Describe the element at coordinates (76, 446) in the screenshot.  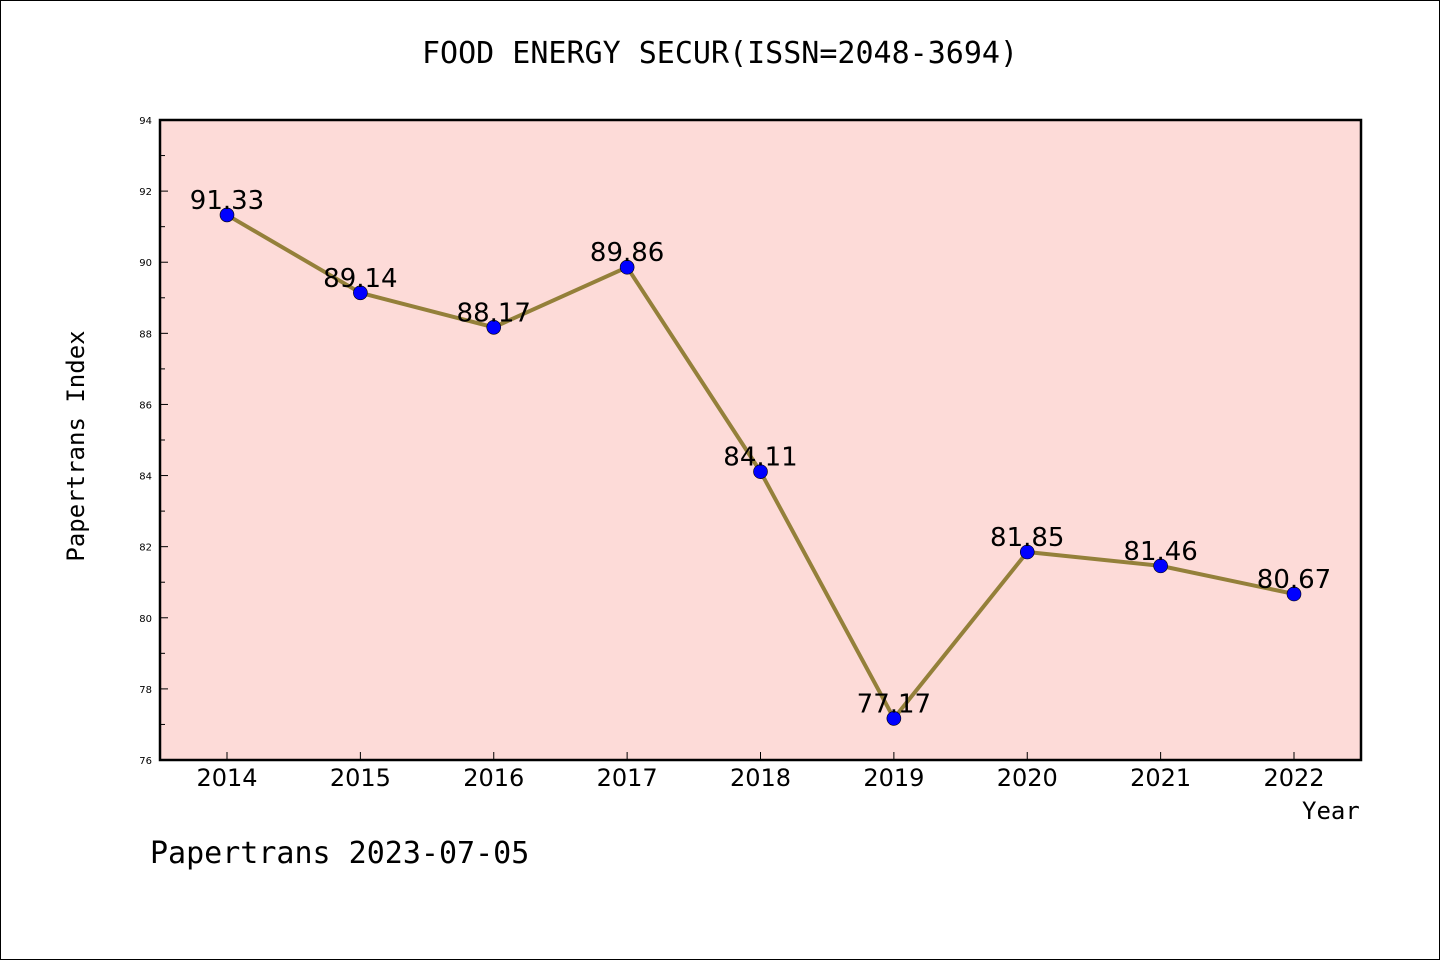
I see `y-axis-label: Papertrans Index` at that location.